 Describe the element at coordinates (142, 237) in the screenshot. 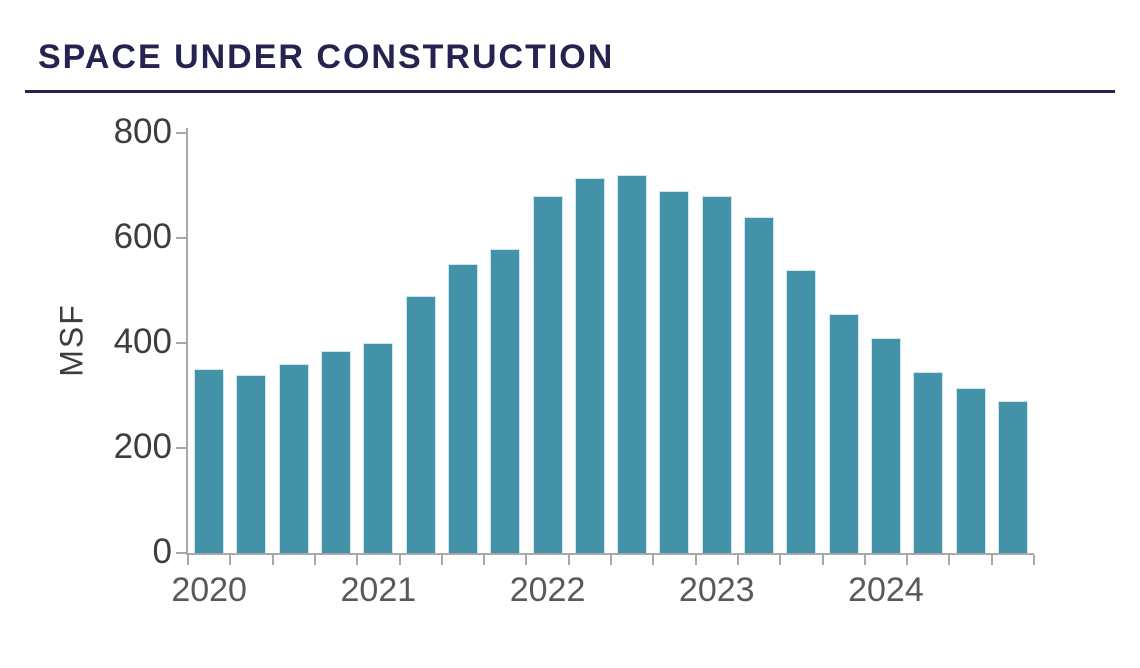

I see `y-axis-tick-label-600: 600` at that location.